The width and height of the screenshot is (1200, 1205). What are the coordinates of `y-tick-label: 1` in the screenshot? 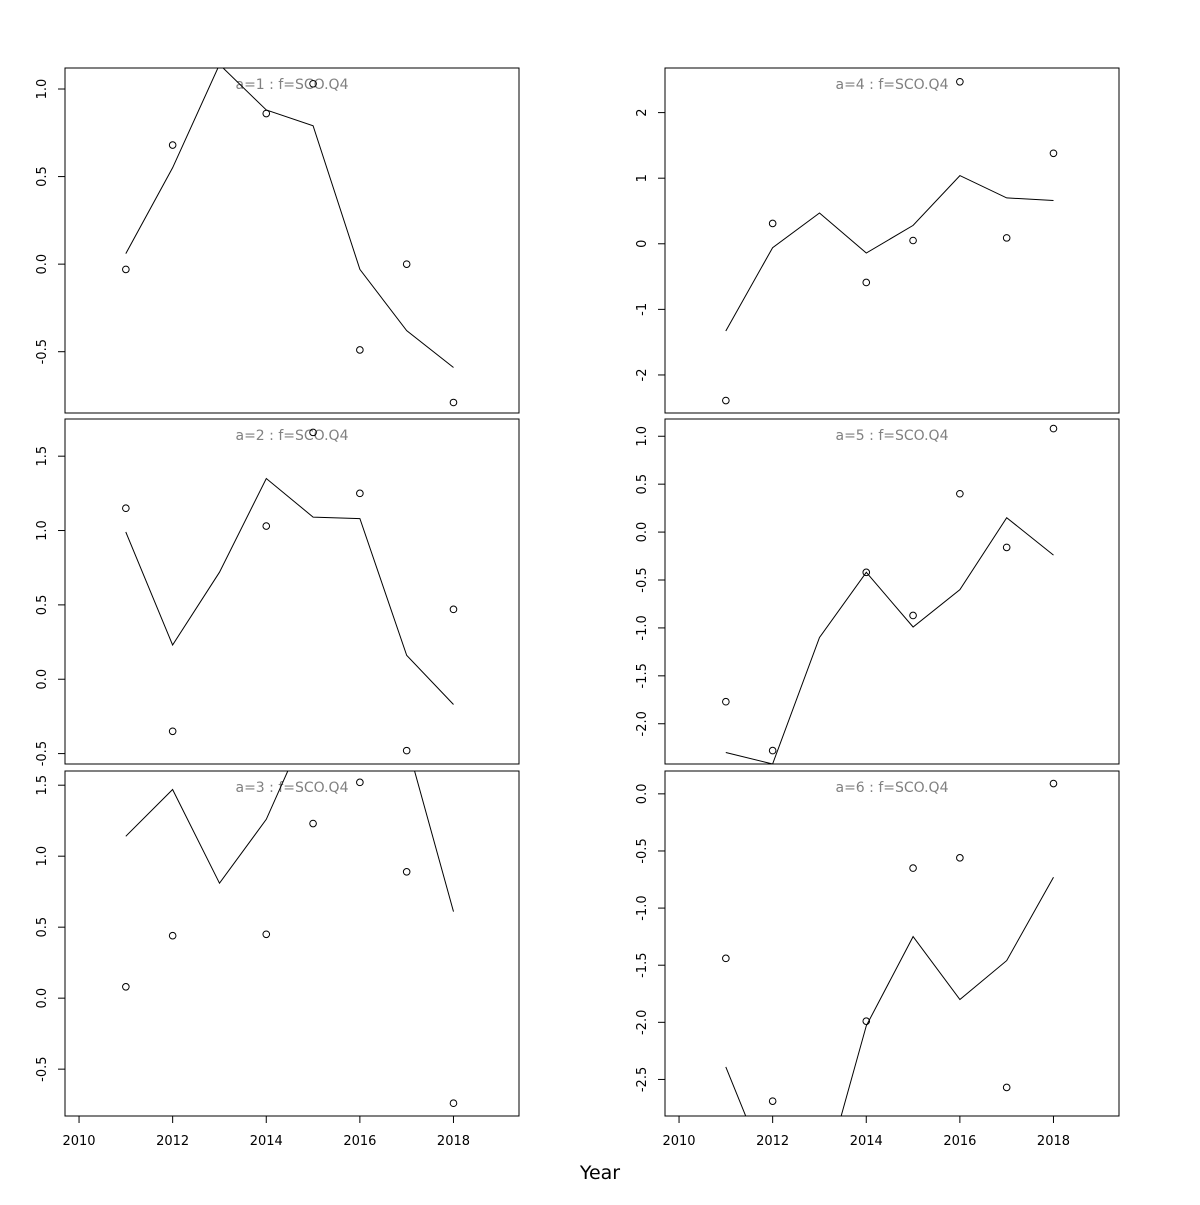 It's located at (642, 178).